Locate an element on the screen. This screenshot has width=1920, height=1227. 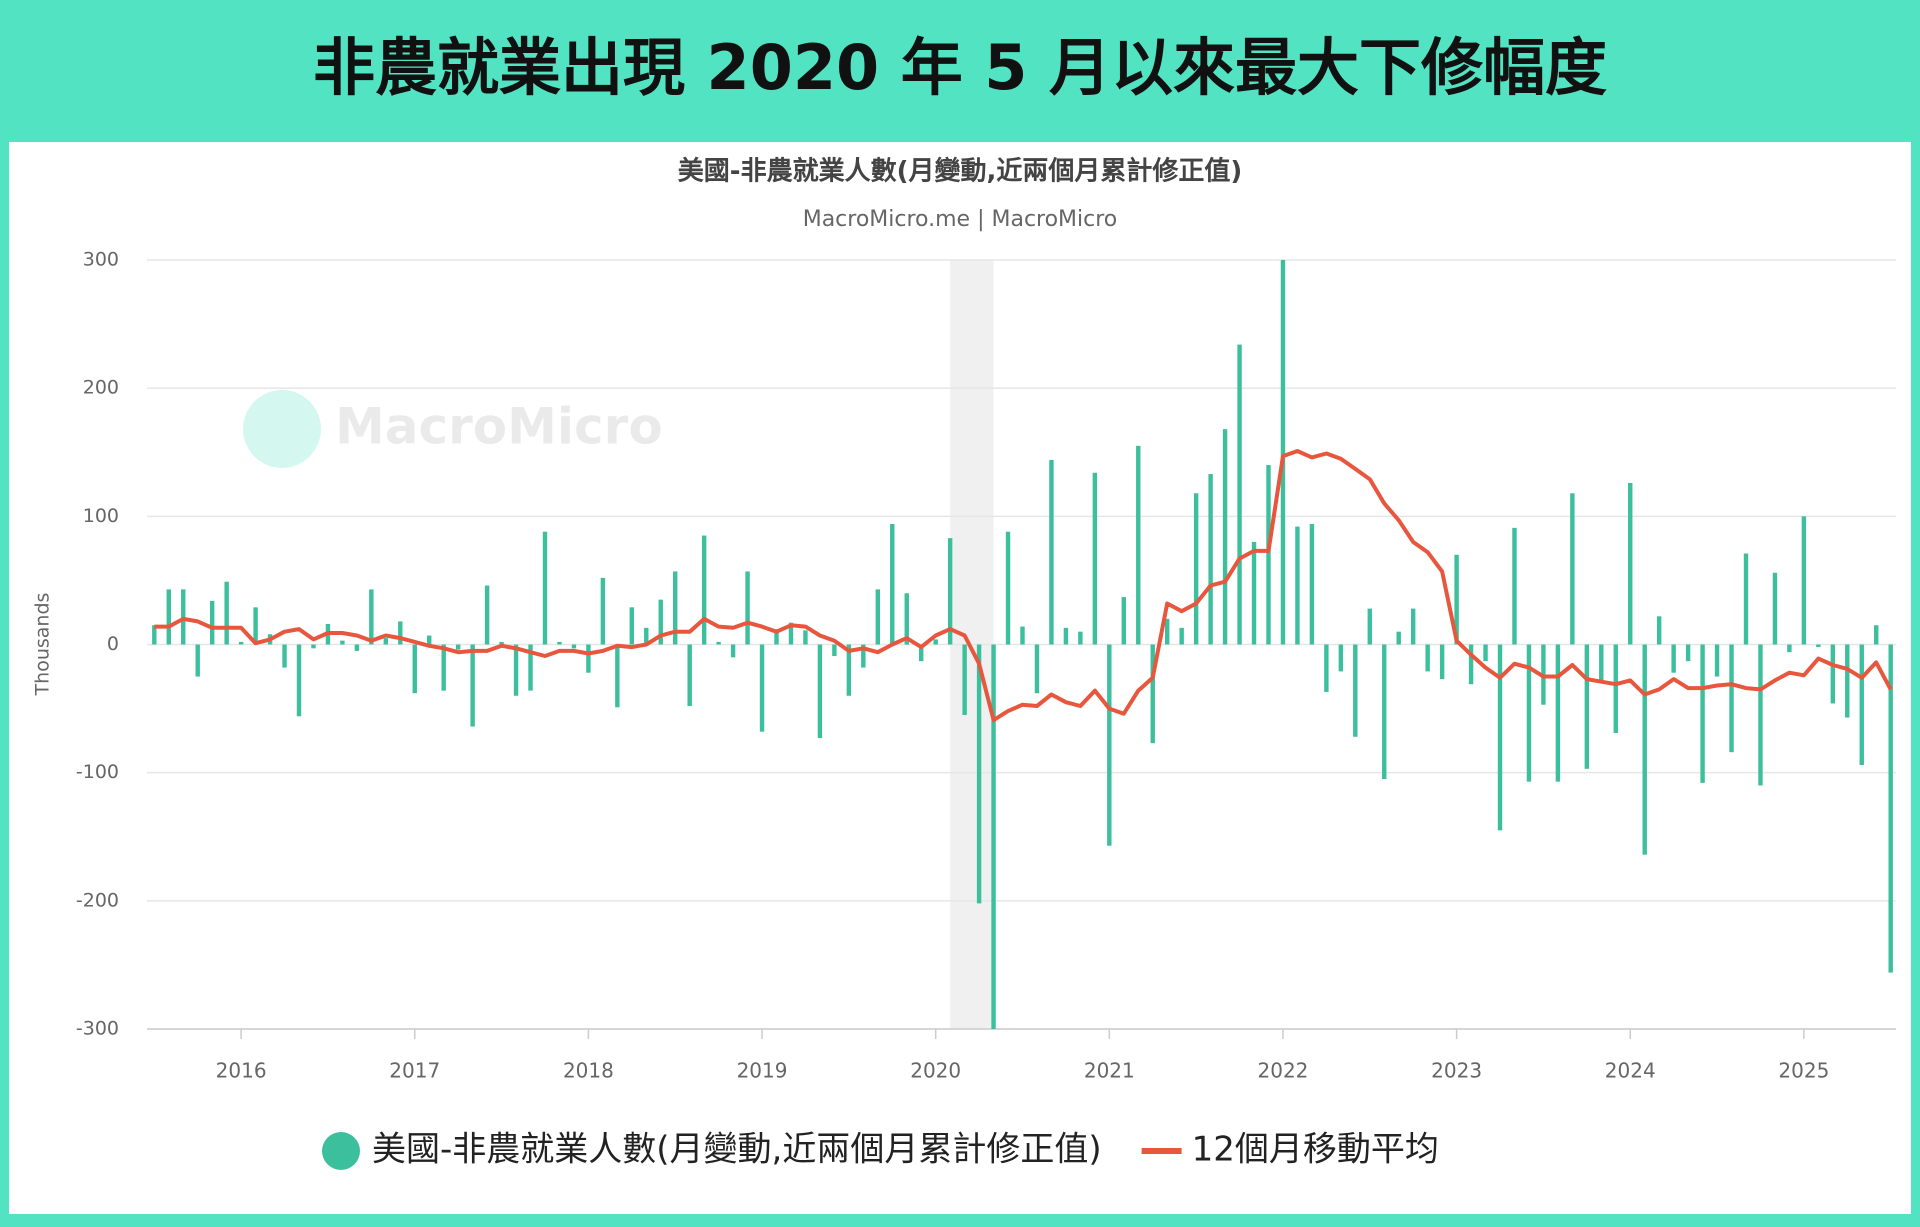
x-tick-label: 2017 is located at coordinates (414, 1071).